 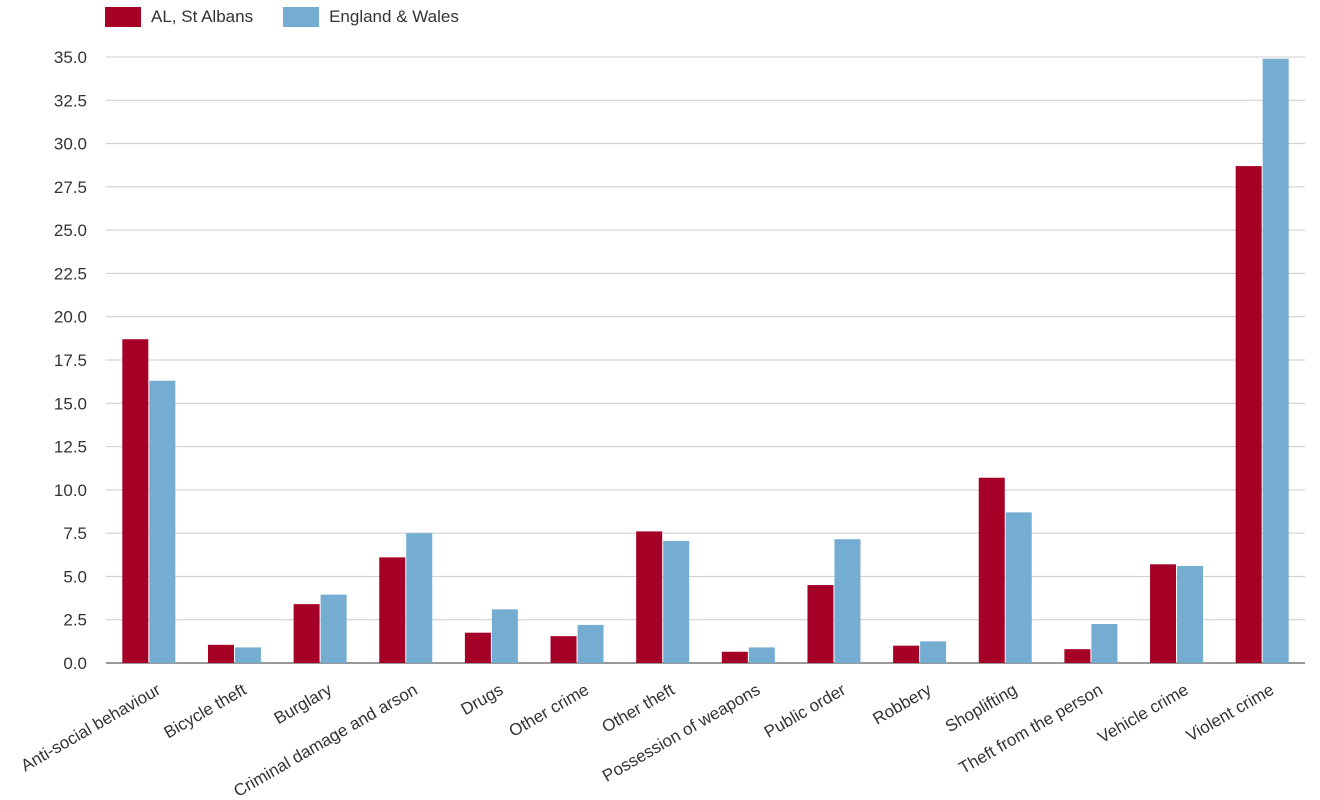 I want to click on y-tick-label: 2.5, so click(x=75, y=620).